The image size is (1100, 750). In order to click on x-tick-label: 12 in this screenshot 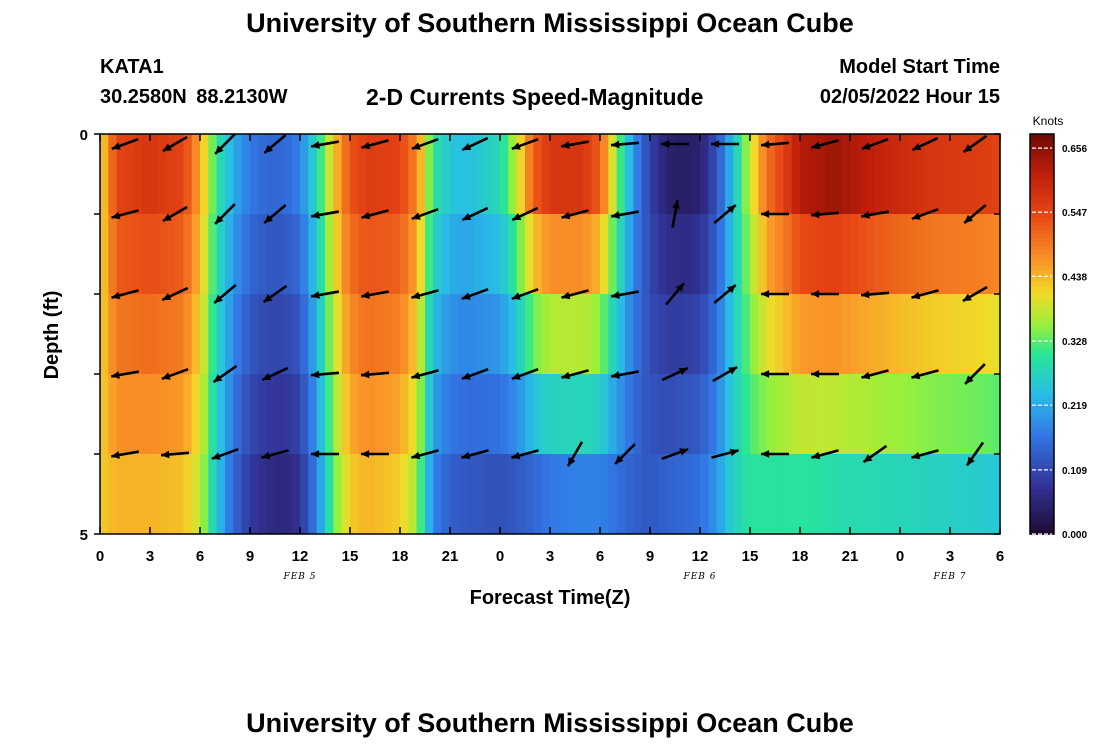, I will do `click(700, 556)`.